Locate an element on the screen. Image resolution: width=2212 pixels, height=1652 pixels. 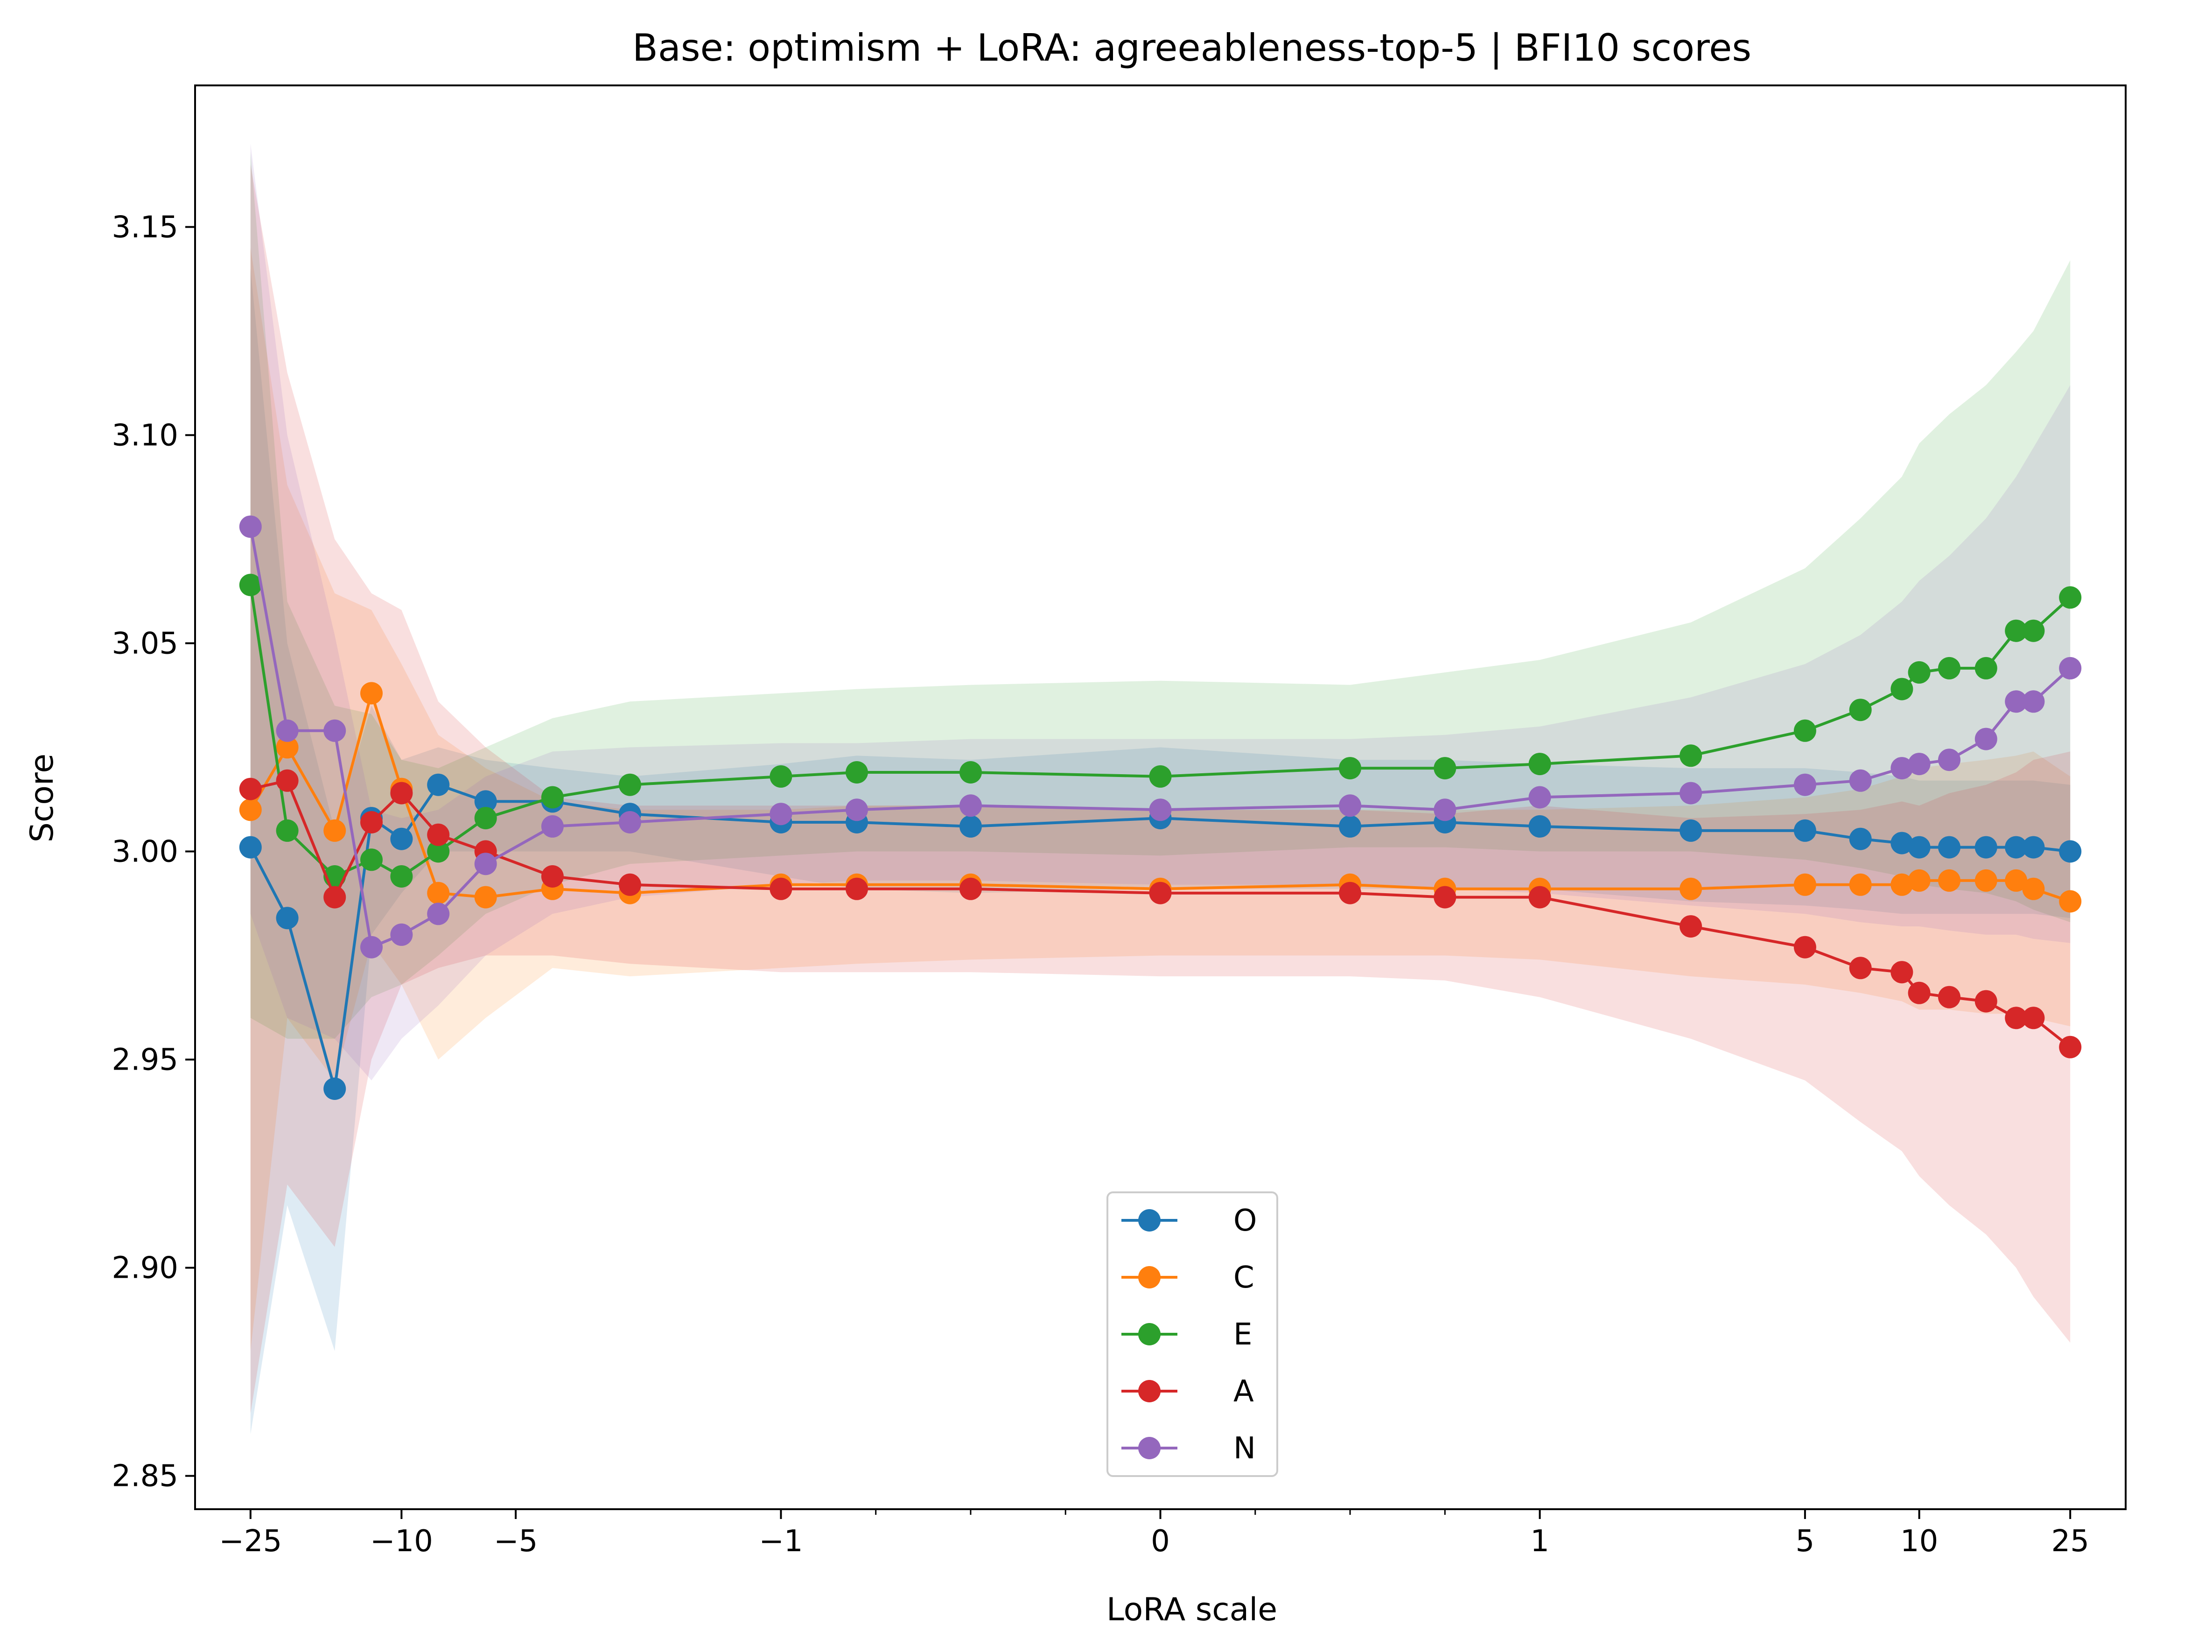
legend-label-C: C is located at coordinates (1243, 1277).